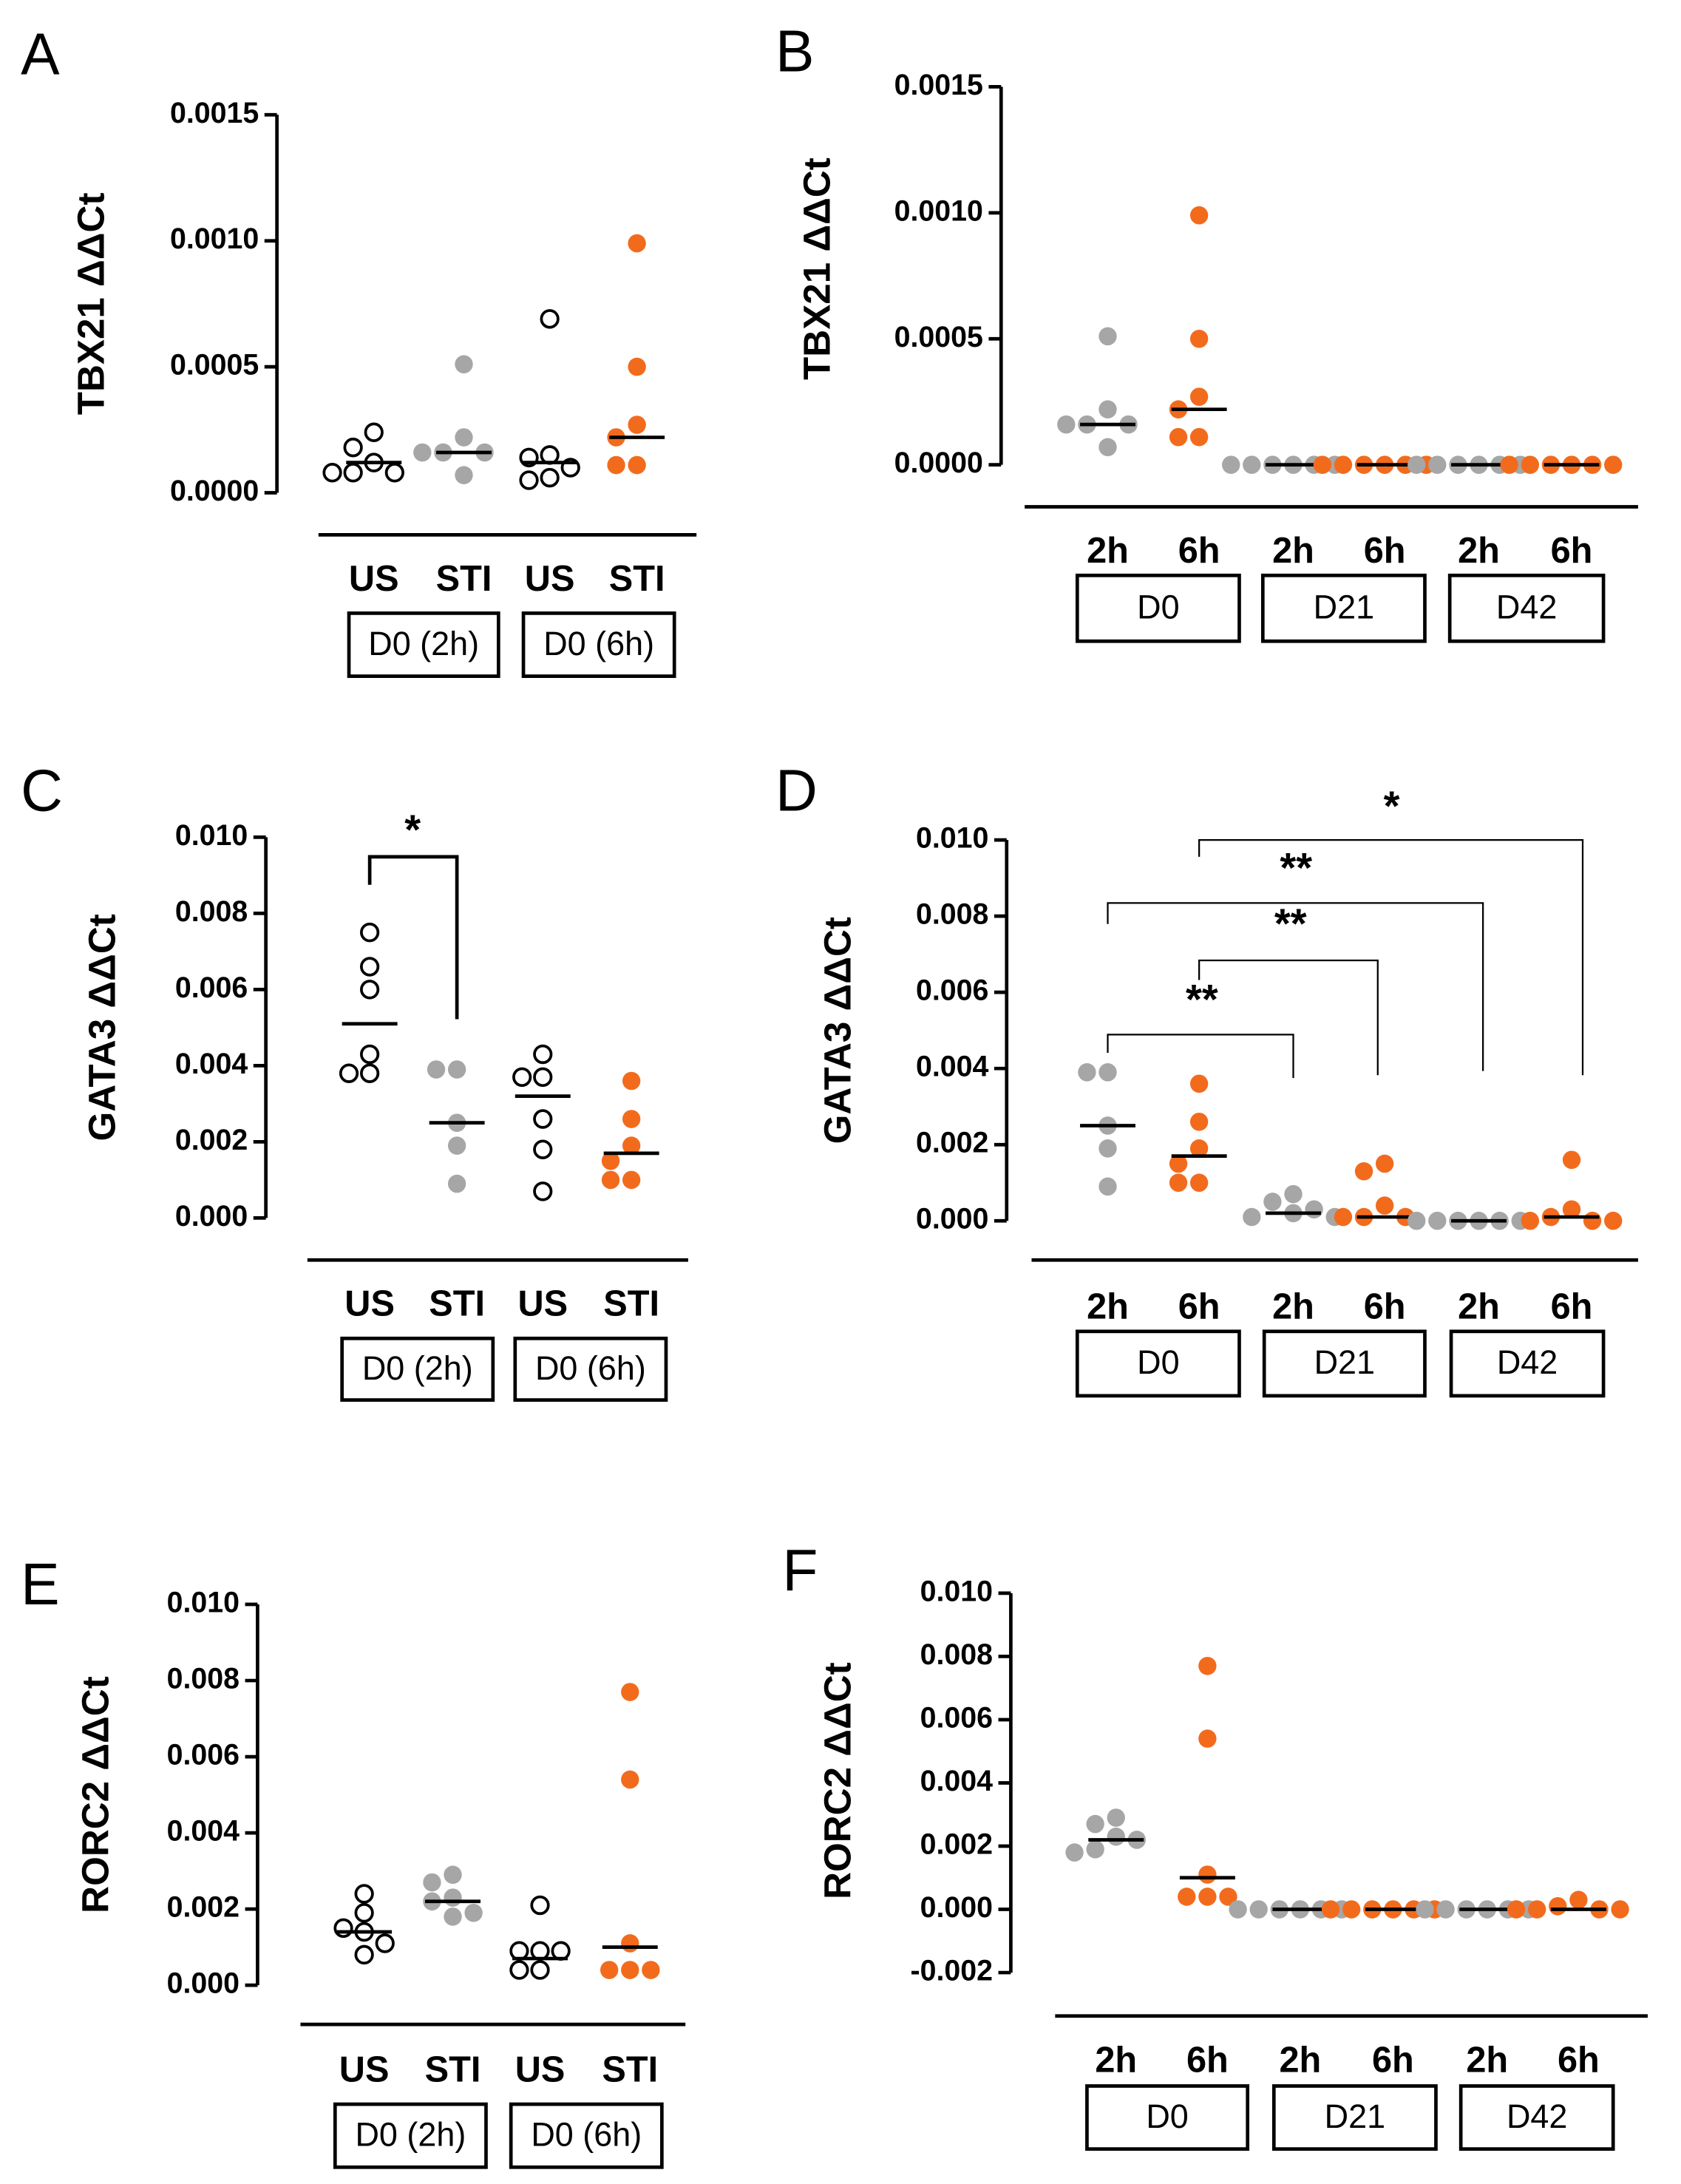 The image size is (1681, 2184). What do you see at coordinates (956, 1717) in the screenshot?
I see `y-tick-label: 0.006` at bounding box center [956, 1717].